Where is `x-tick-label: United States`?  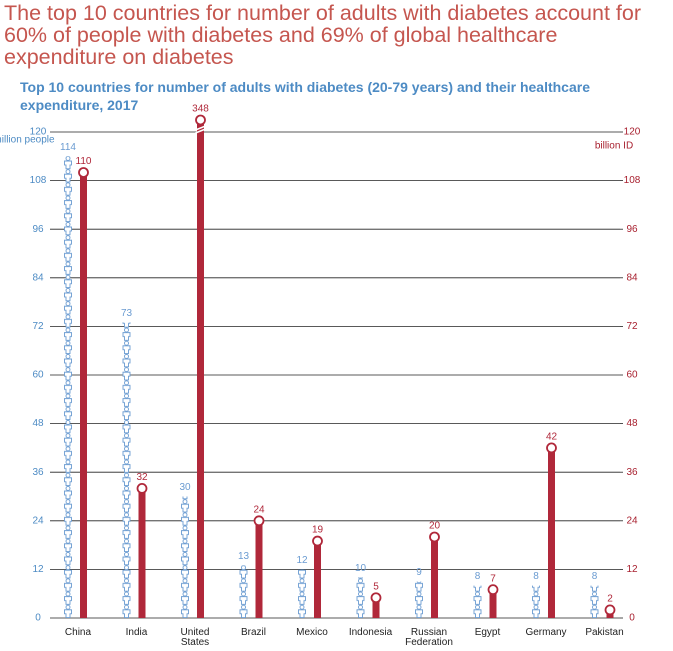
x-tick-label: United States is located at coordinates (195, 637).